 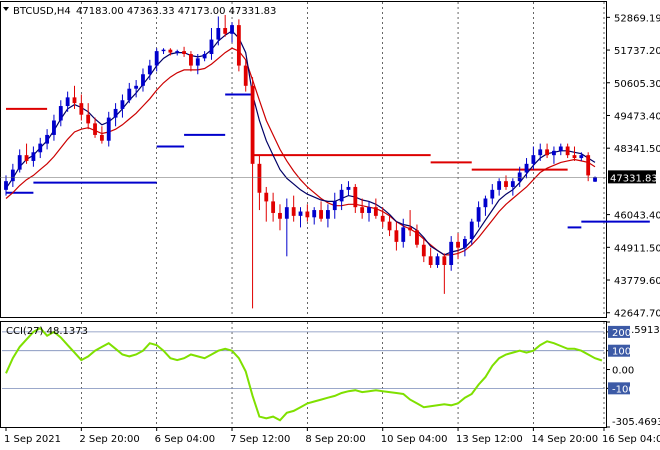 I want to click on cci-axis-label: 0.00, so click(x=623, y=371).